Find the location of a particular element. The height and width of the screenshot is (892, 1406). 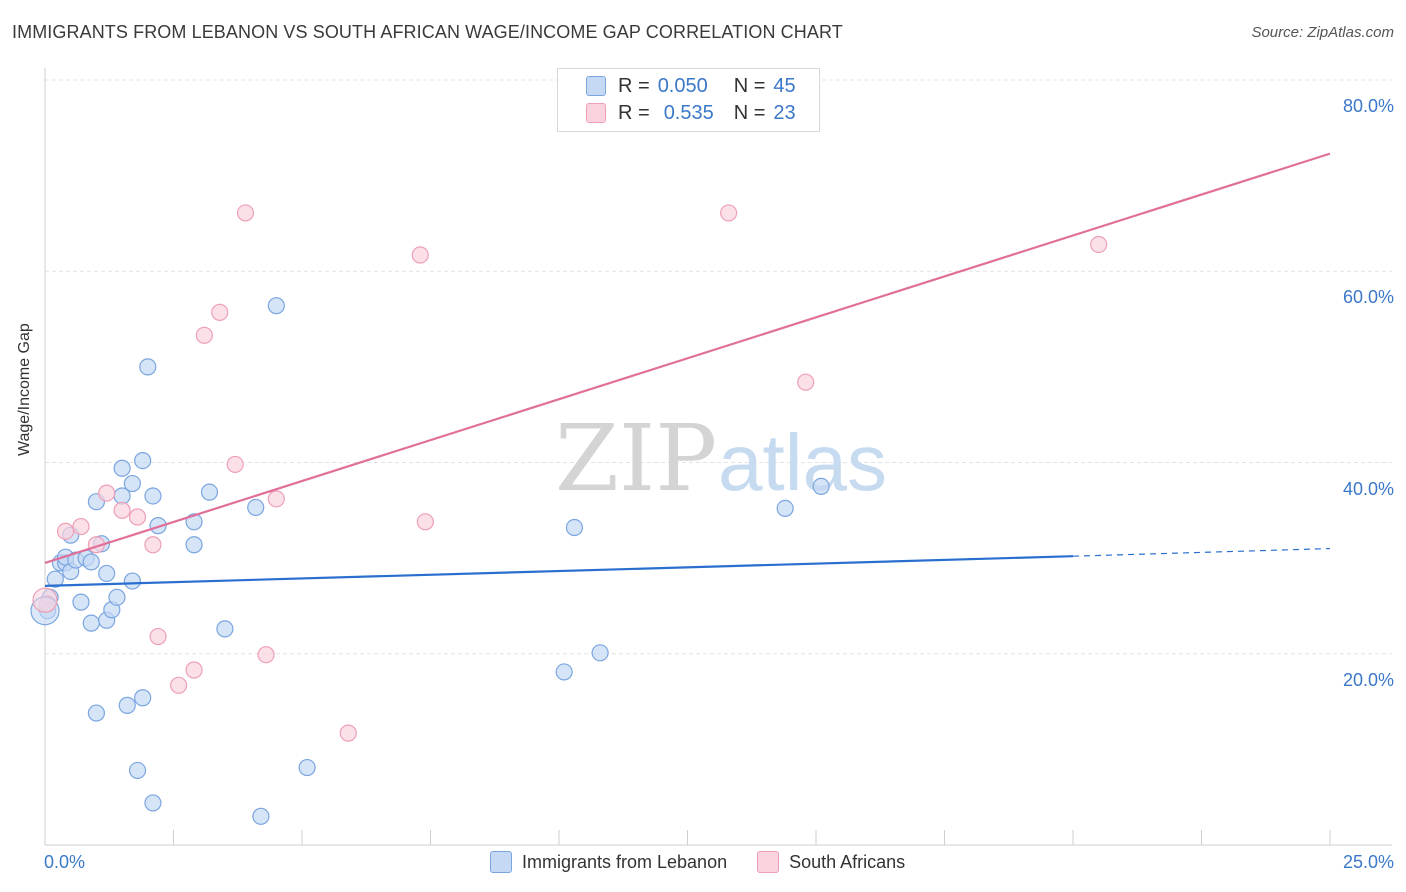

x-tick-label-min: 0.0% is located at coordinates (65, 862).